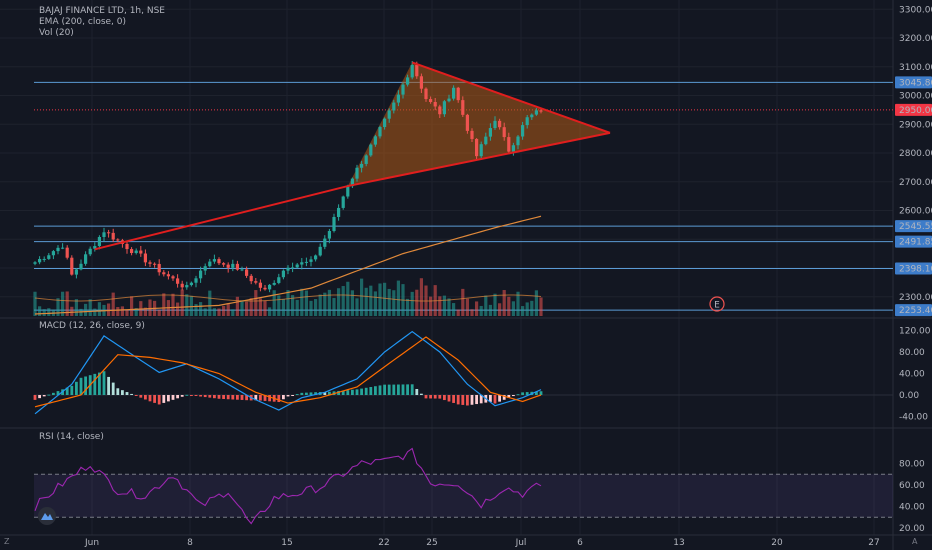 This screenshot has height=550, width=932. Describe the element at coordinates (912, 486) in the screenshot. I see `rsi-y-tick-label: 60.00` at that location.